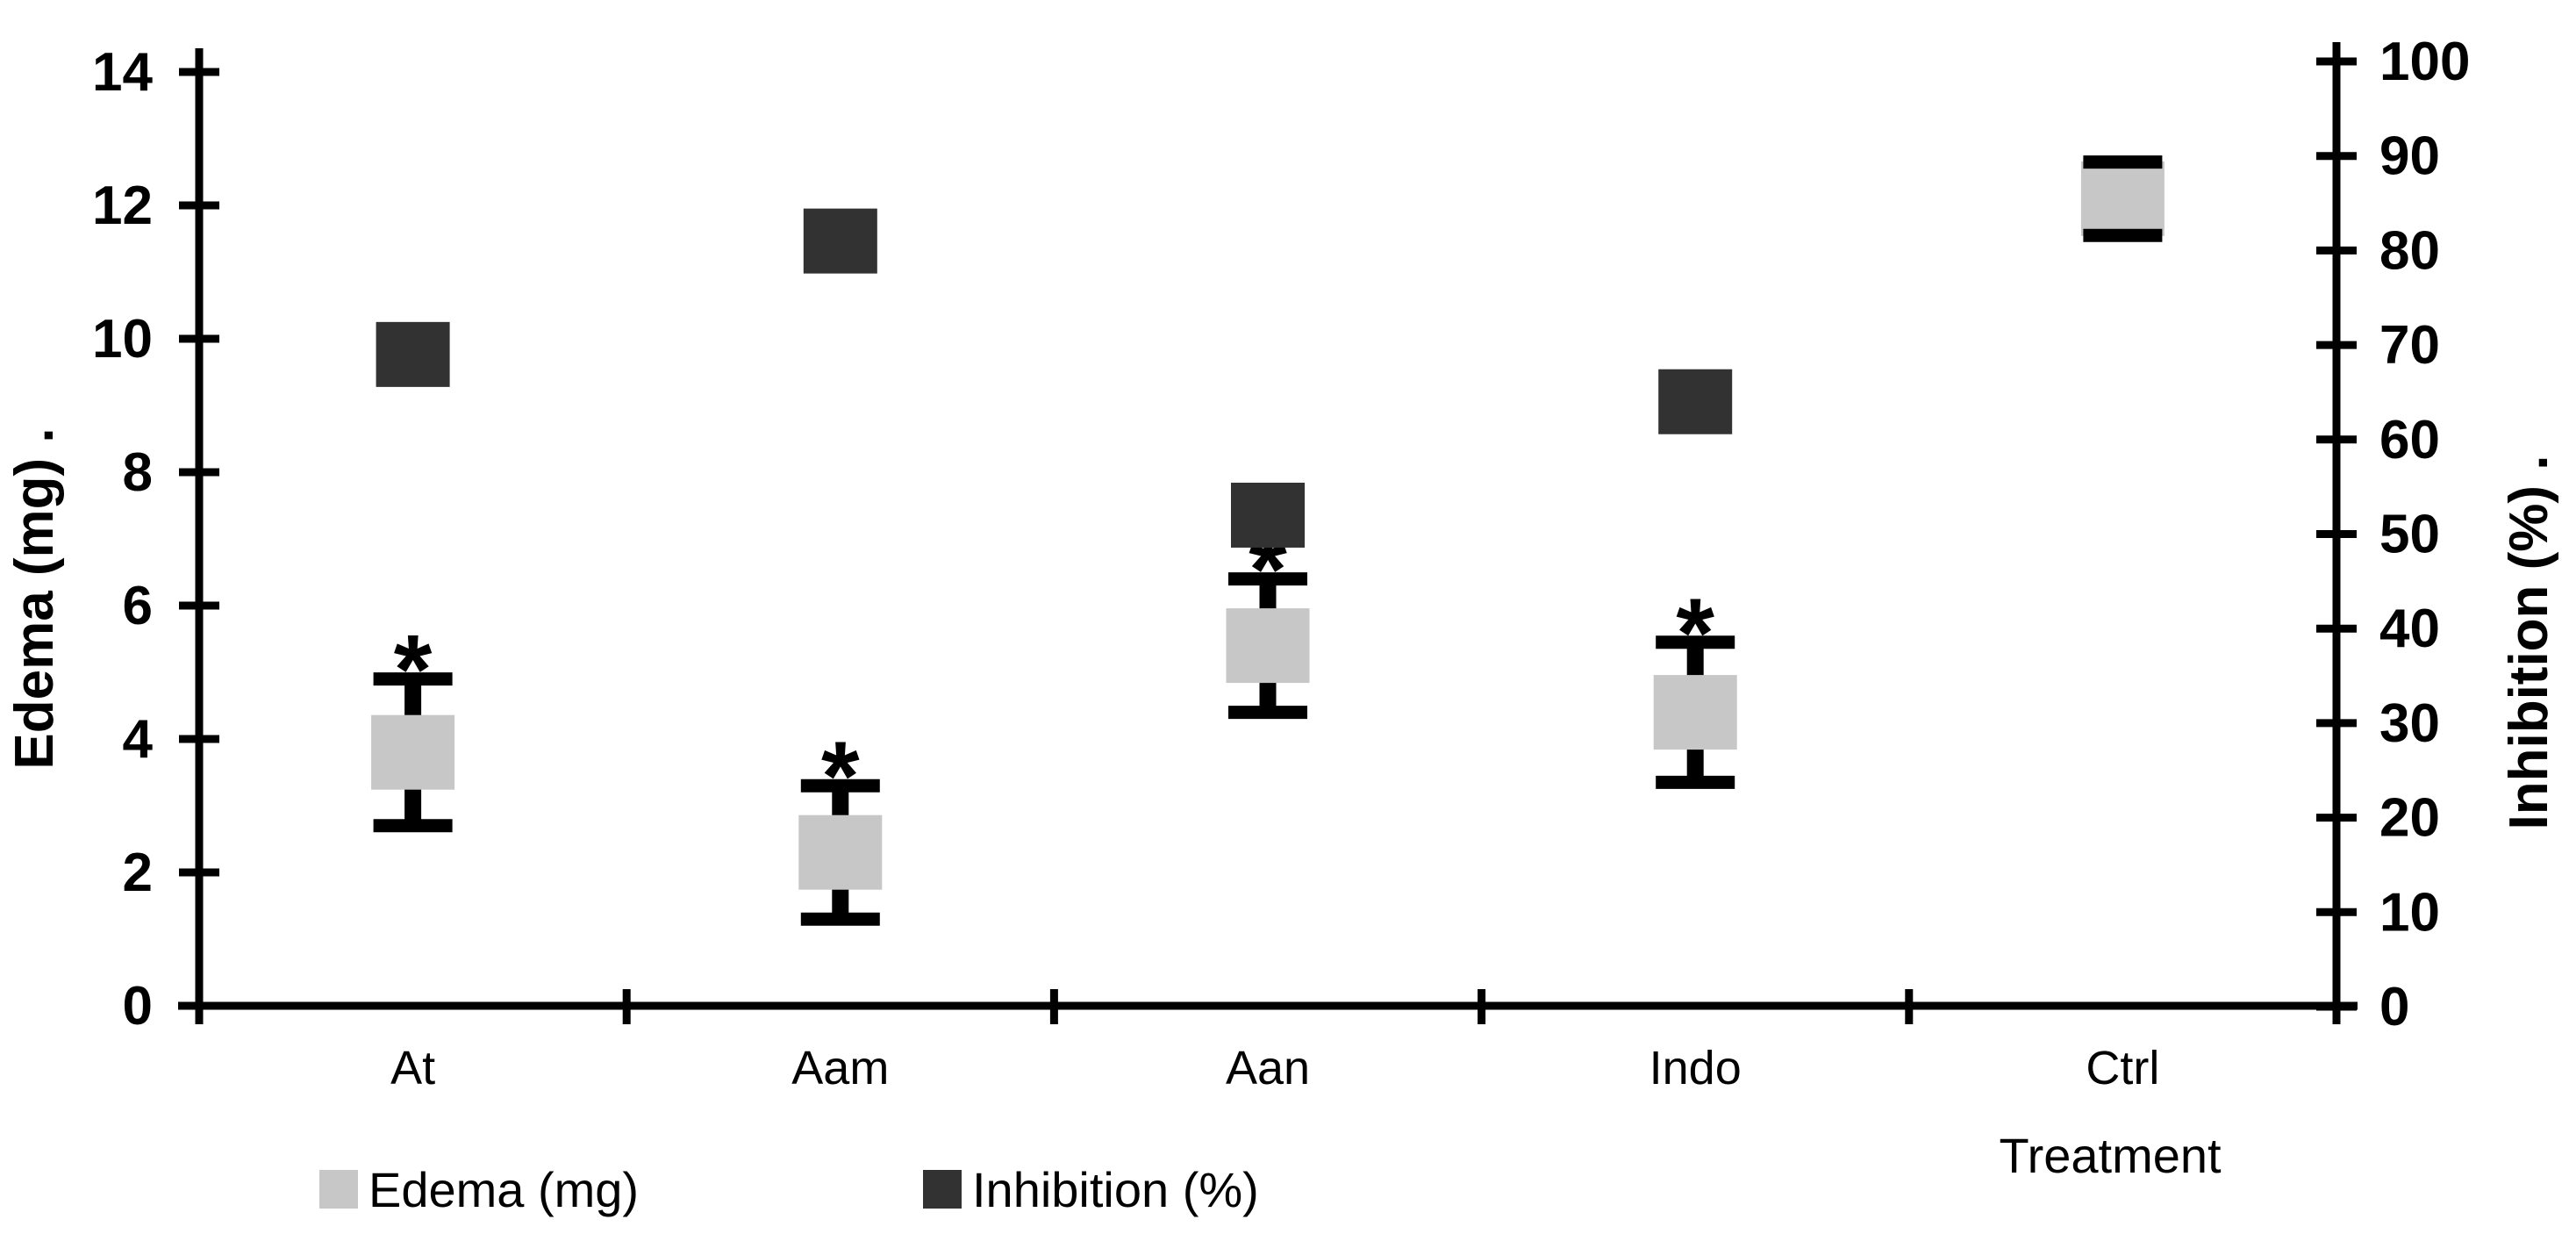 This screenshot has height=1234, width=2576. What do you see at coordinates (1115, 1189) in the screenshot?
I see `legend-label-inhibition: Inhibition (%)` at bounding box center [1115, 1189].